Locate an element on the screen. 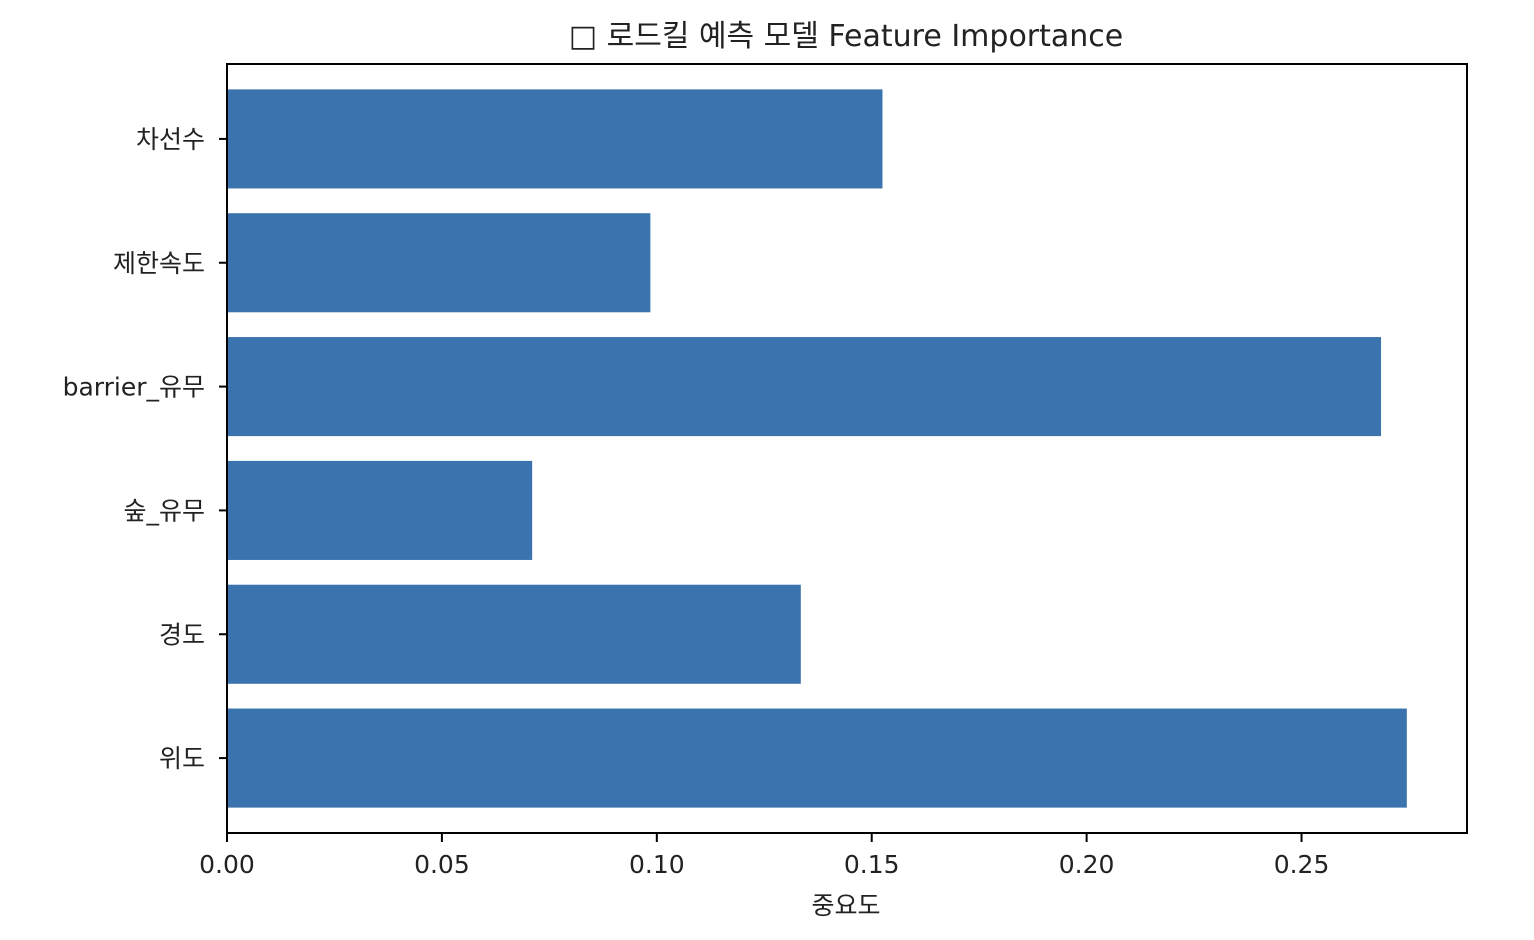 This screenshot has height=940, width=1534. y-tick-label: 숲_유무 is located at coordinates (164, 510).